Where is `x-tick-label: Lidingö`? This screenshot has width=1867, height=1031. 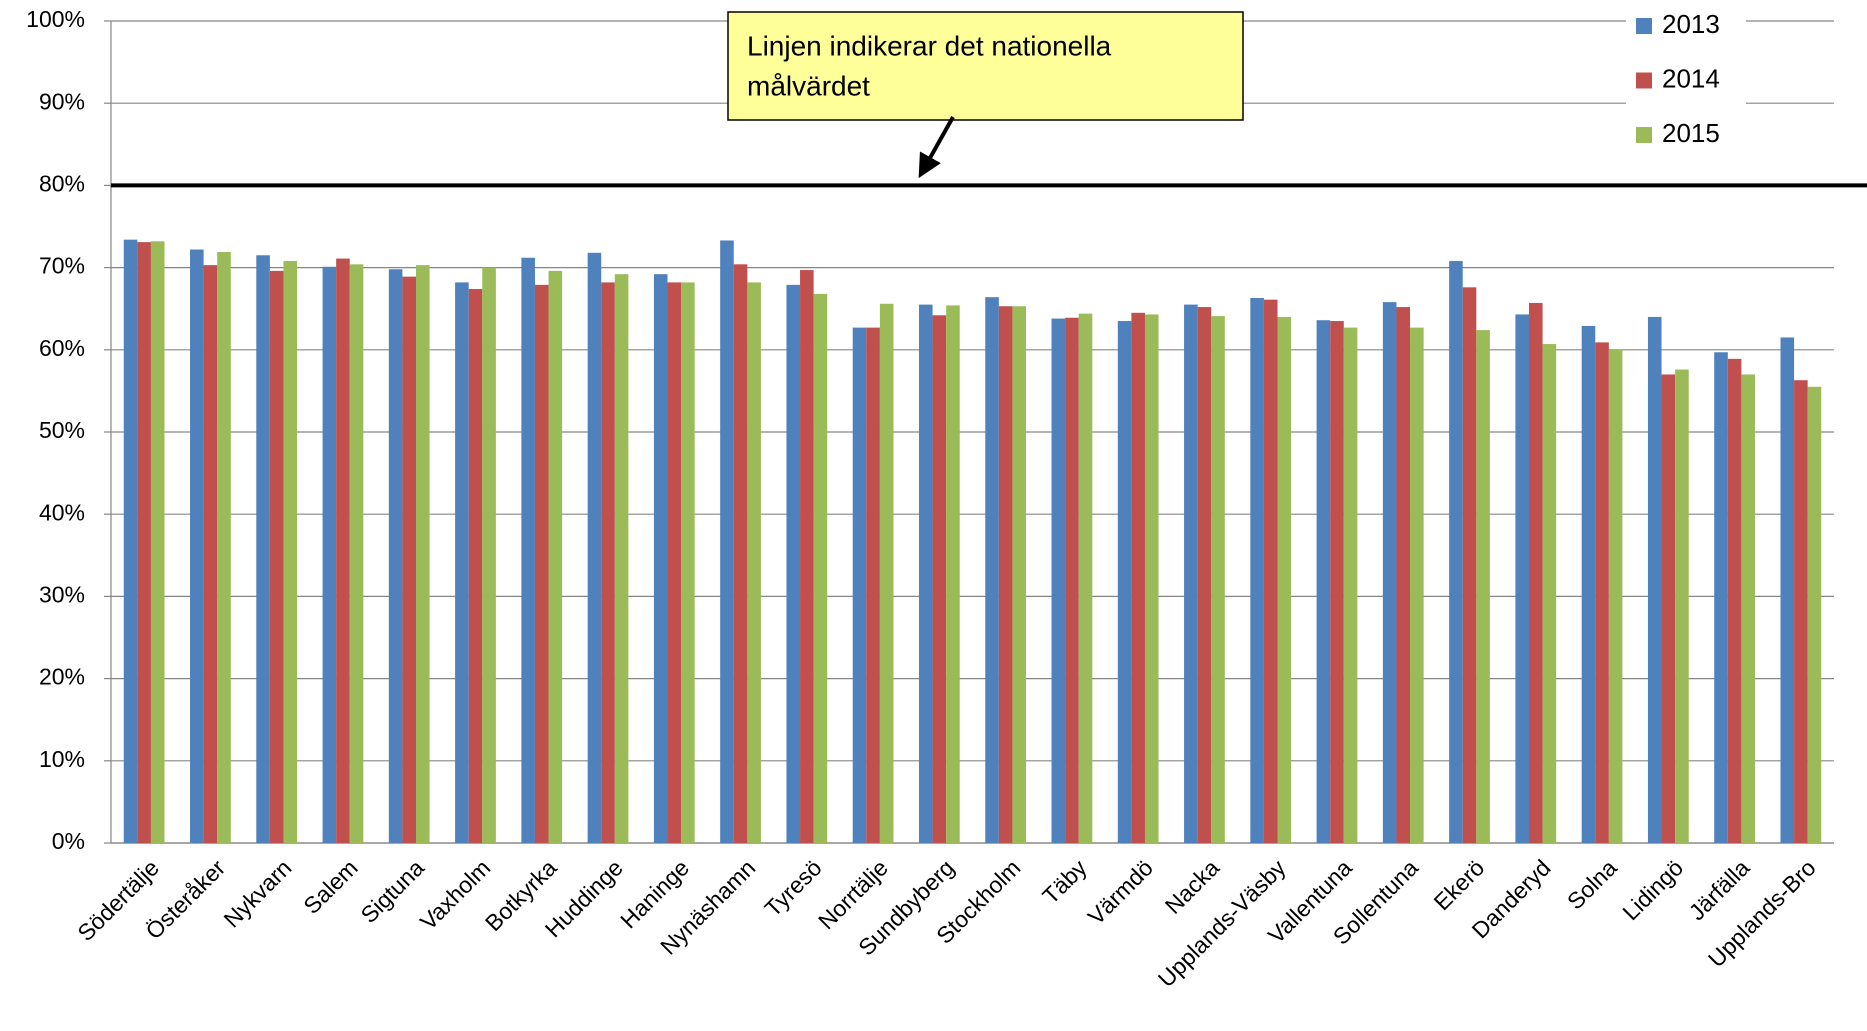 x-tick-label: Lidingö is located at coordinates (1652, 889).